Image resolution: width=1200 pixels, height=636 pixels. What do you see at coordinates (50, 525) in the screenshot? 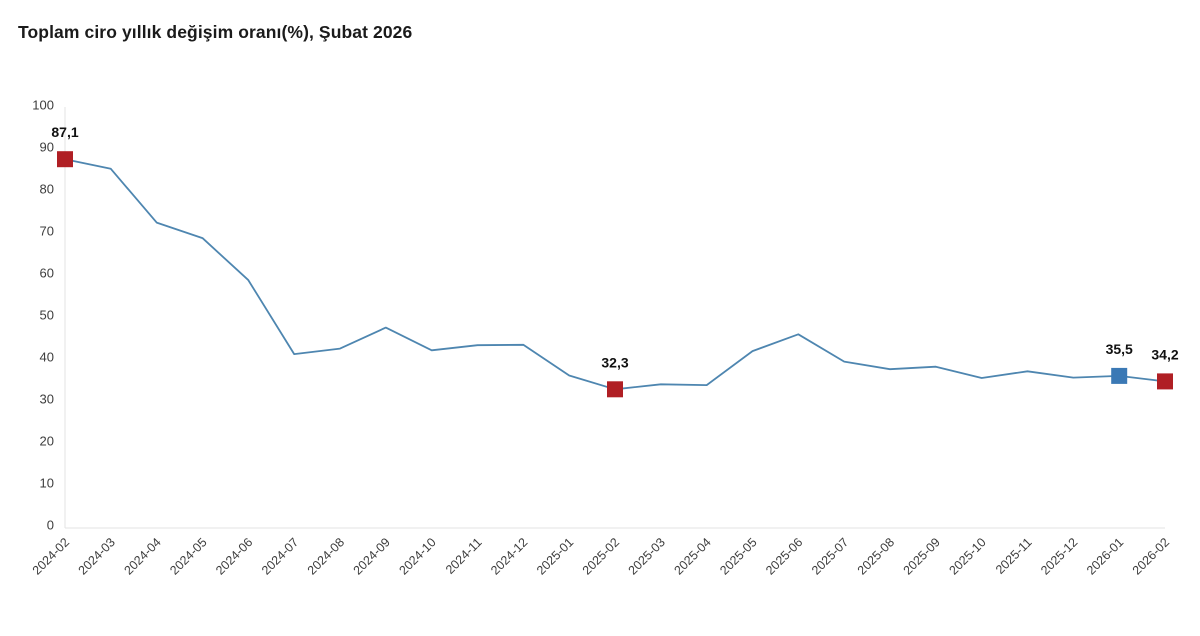
I see `y-axis-label: 0` at bounding box center [50, 525].